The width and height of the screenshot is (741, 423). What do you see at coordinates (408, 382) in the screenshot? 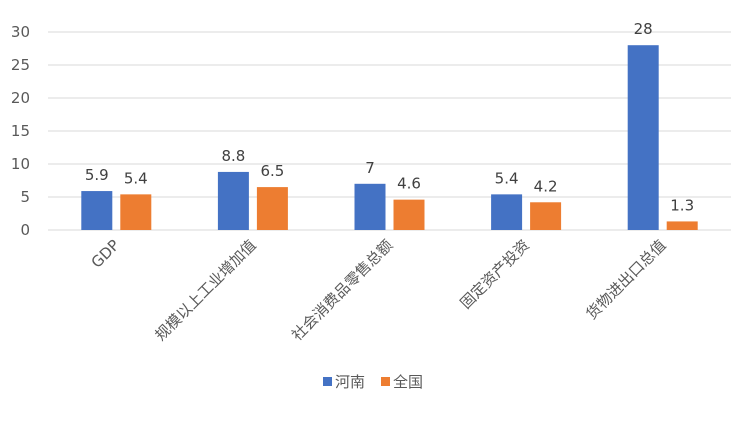
I see `legend-label: 全国` at bounding box center [408, 382].